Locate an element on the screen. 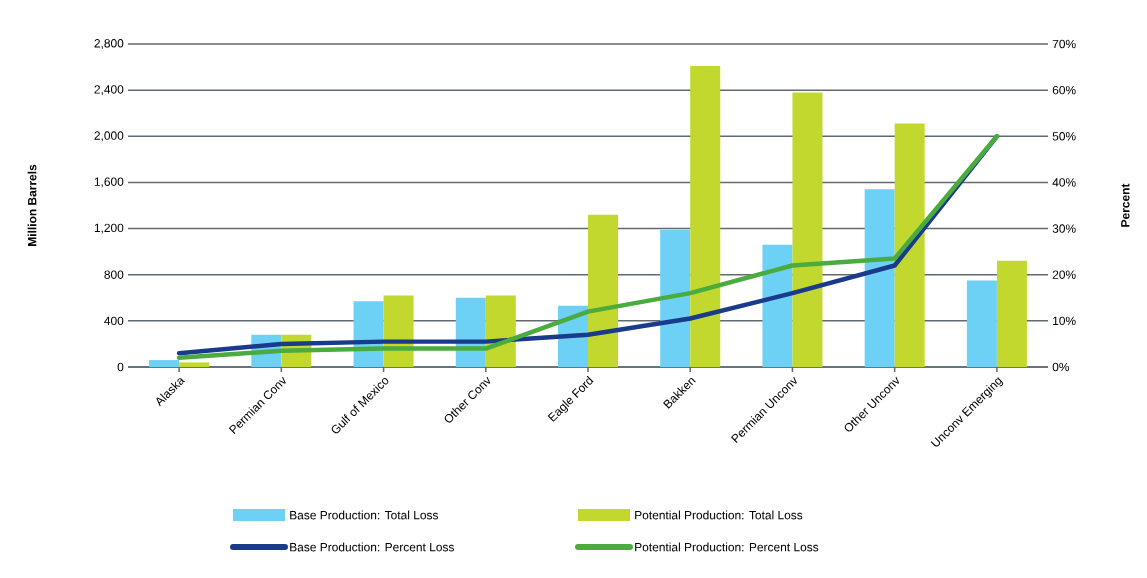 This screenshot has width=1147, height=578. y2-tick-label: 50% is located at coordinates (1064, 136).